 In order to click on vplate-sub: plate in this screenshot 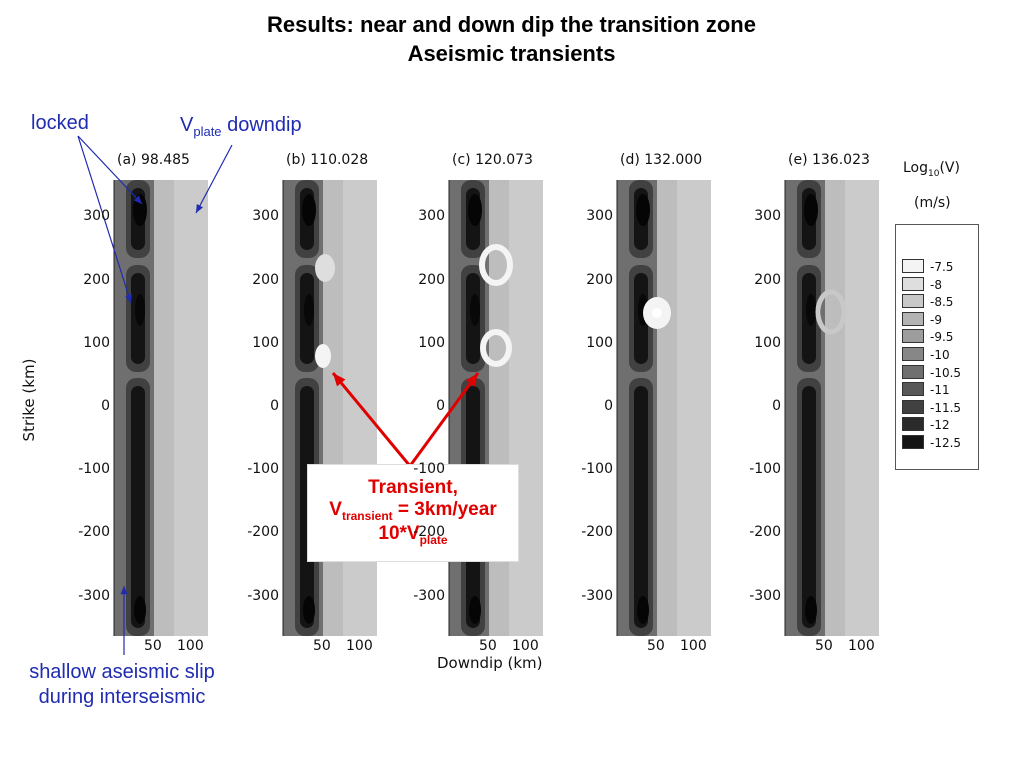, I will do `click(207, 131)`.